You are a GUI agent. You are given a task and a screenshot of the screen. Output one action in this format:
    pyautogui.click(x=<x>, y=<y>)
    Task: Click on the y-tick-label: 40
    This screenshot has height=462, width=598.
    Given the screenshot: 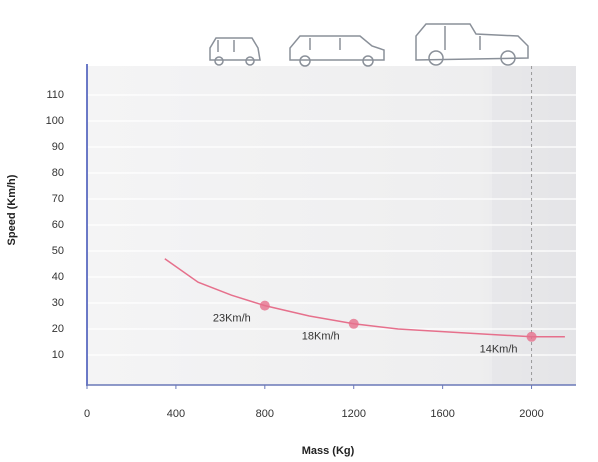 What is the action you would take?
    pyautogui.click(x=58, y=277)
    